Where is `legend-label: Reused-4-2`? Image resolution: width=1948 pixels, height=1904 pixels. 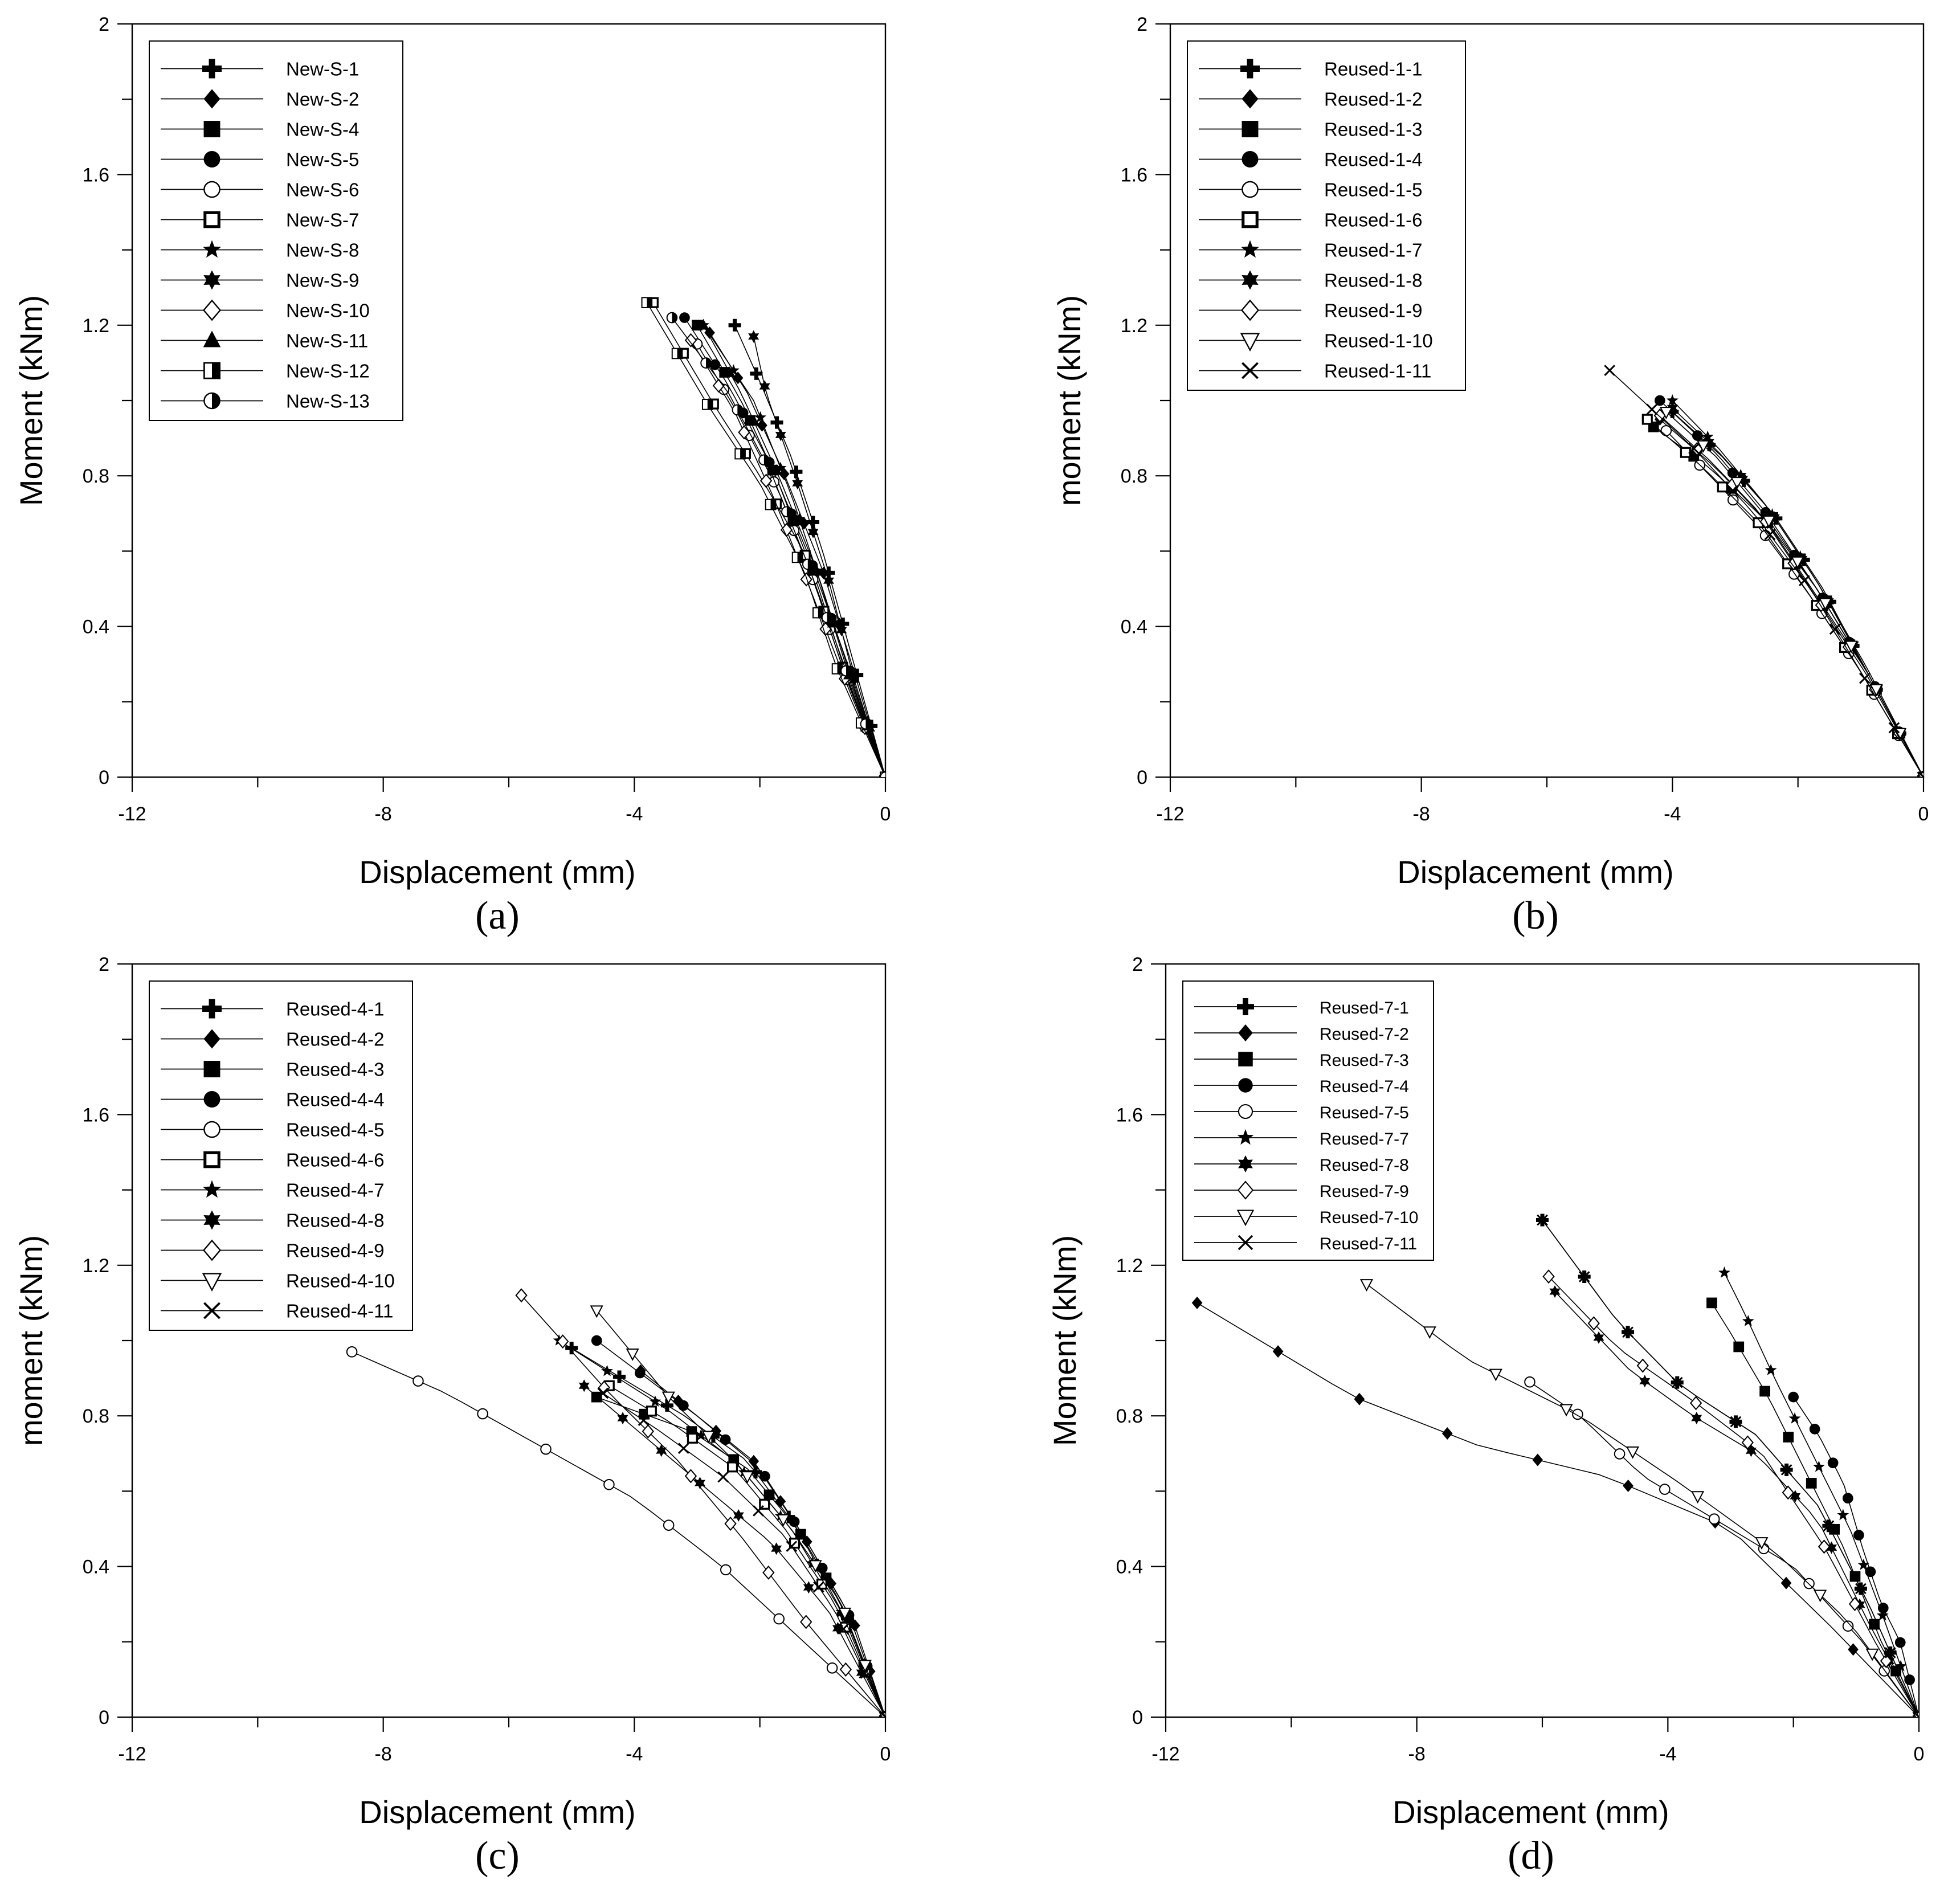 legend-label: Reused-4-2 is located at coordinates (335, 1039).